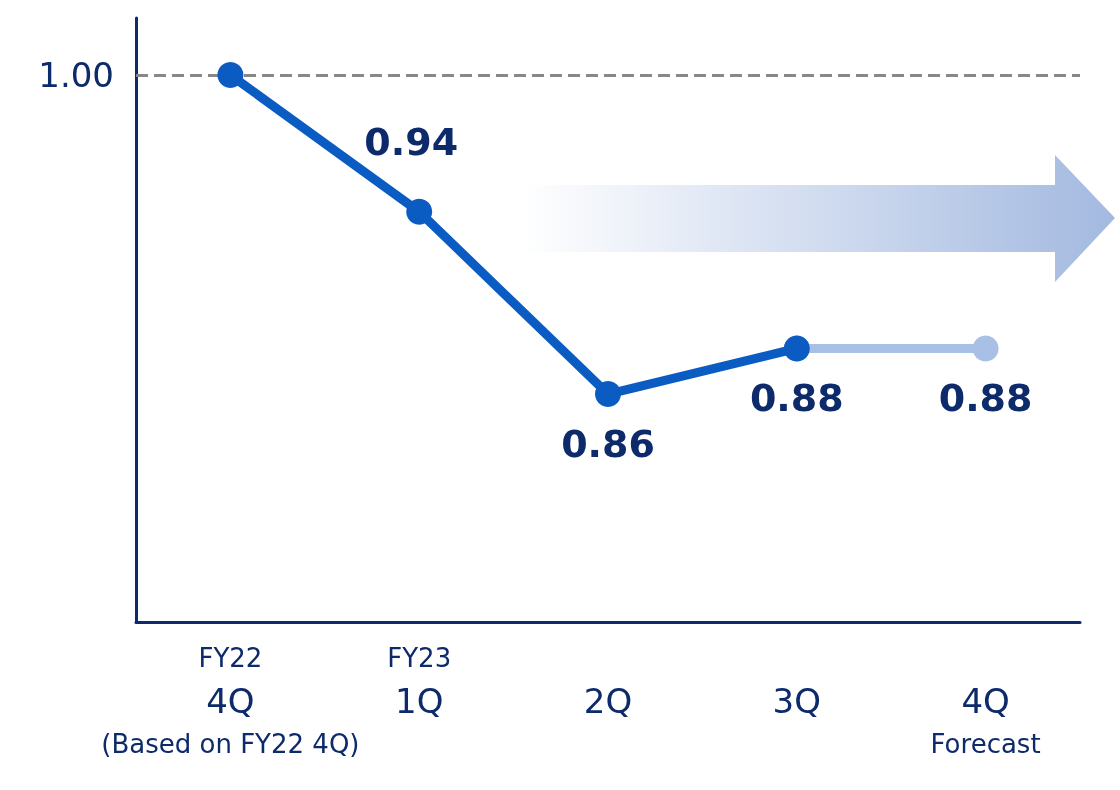  Describe the element at coordinates (608, 444) in the screenshot. I see `data-label: 0.86` at that location.